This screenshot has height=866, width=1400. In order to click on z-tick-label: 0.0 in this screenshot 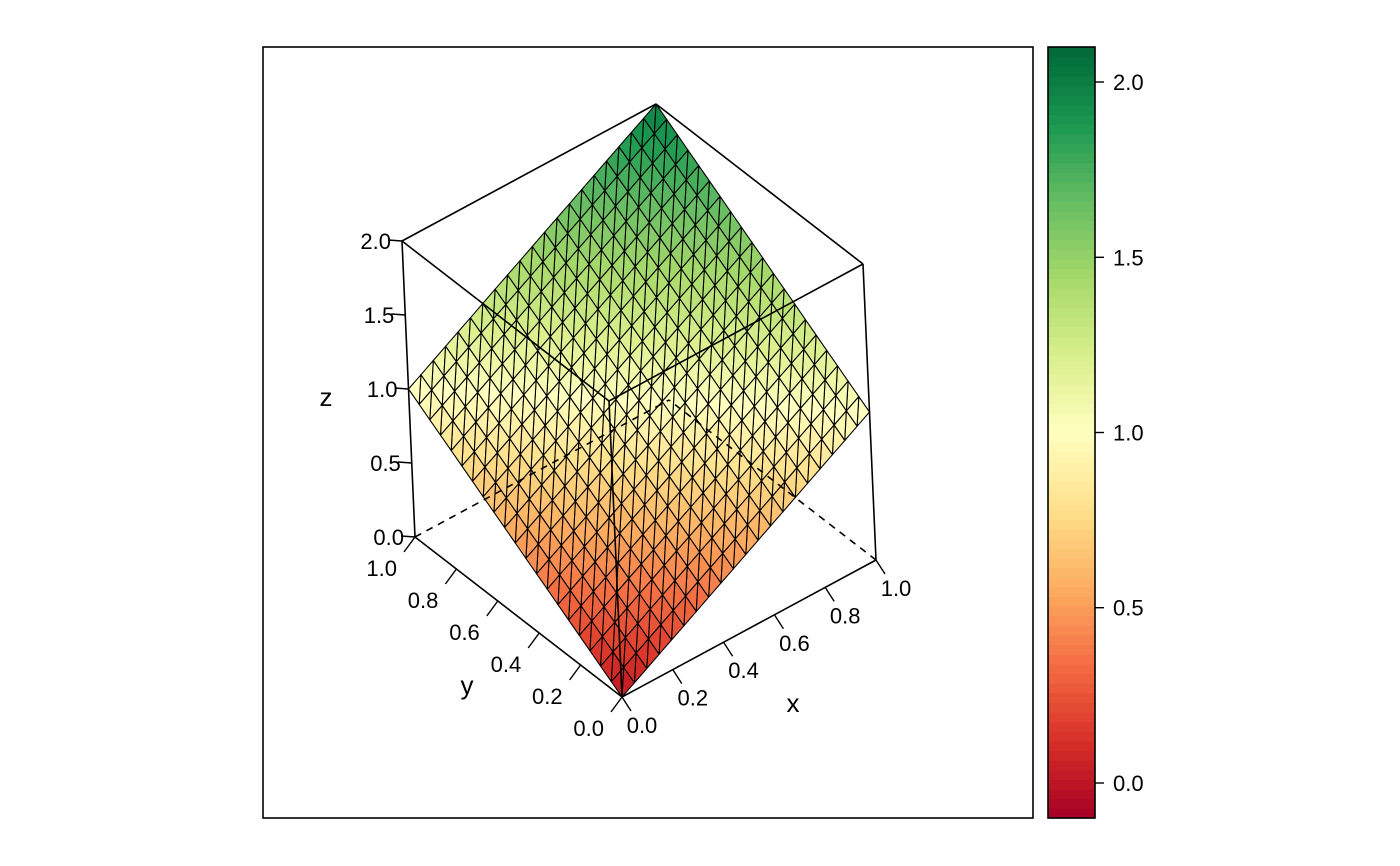, I will do `click(388, 537)`.